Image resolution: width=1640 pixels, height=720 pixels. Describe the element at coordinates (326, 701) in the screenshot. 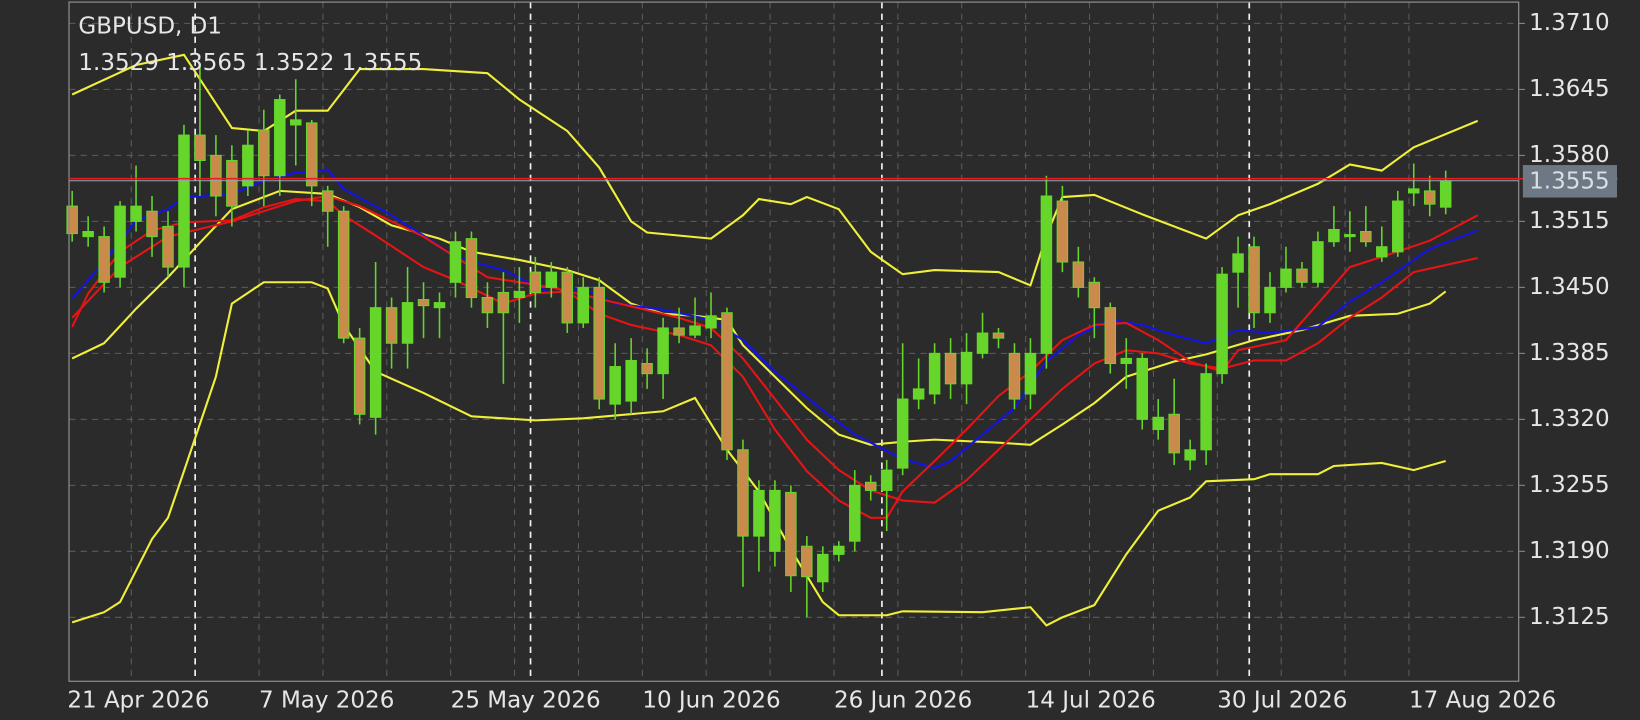

I see `x-tick-label: 7 May 2026` at that location.